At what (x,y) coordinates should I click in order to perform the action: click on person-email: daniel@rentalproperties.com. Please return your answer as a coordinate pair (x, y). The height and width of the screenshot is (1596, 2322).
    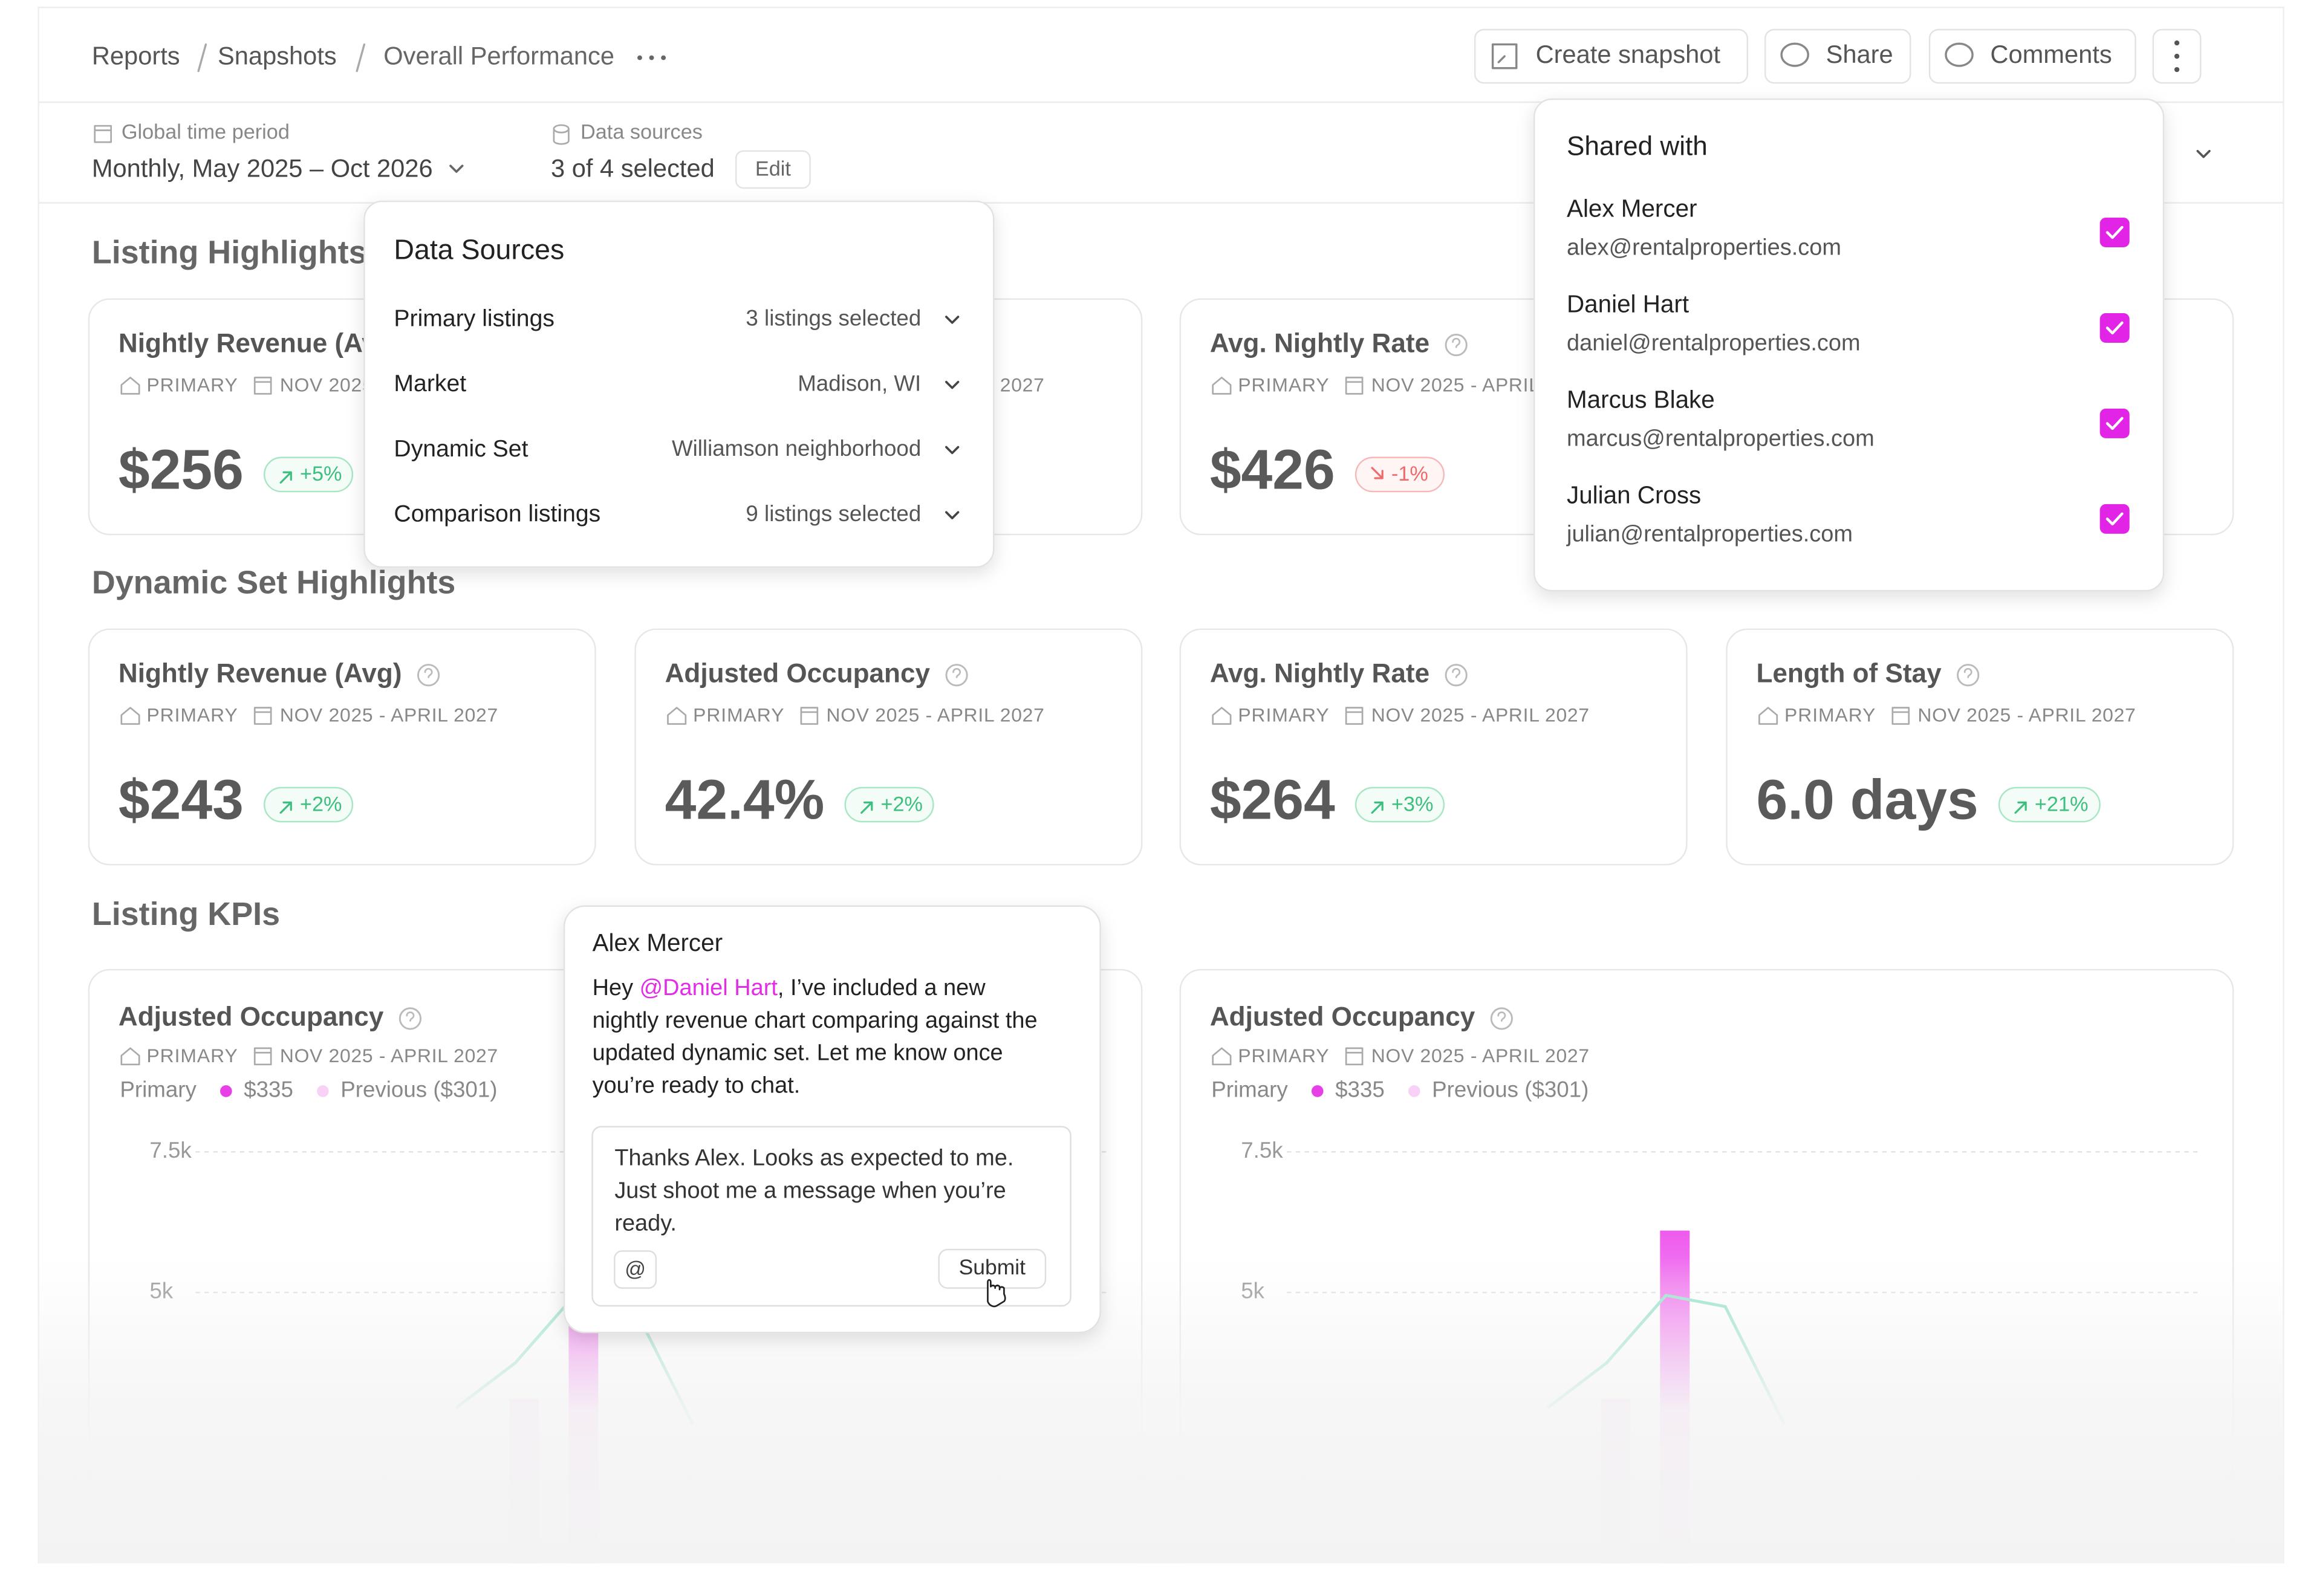
    Looking at the image, I should click on (1714, 342).